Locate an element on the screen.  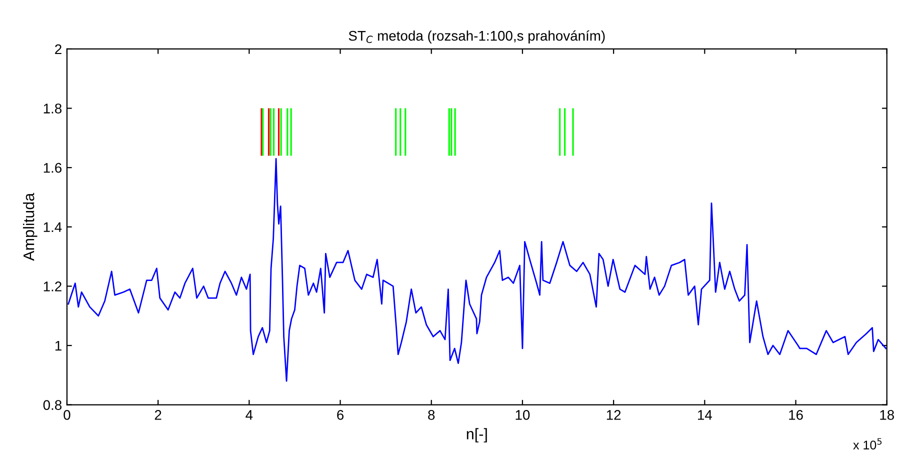
y-tick-label: 1 is located at coordinates (58, 345).